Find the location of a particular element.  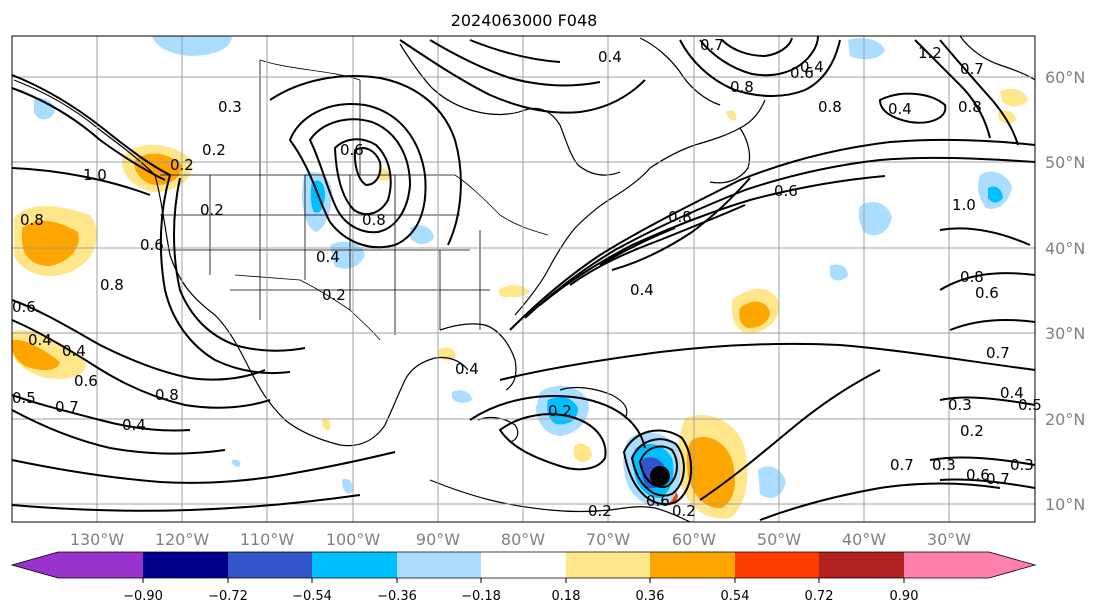

colorbar-ticks is located at coordinates (523, 580).